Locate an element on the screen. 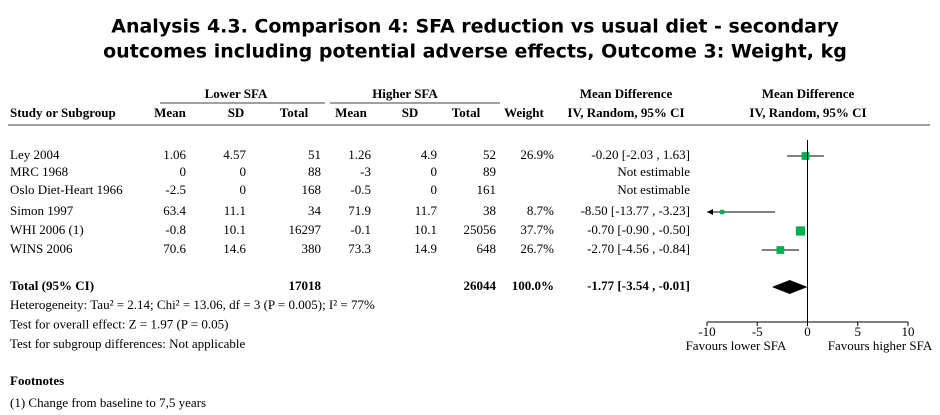  cell: 52 is located at coordinates (489, 154).